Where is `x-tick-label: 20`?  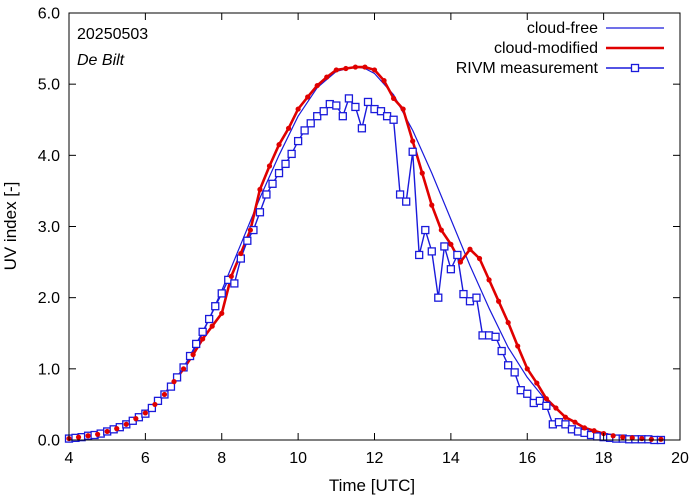
x-tick-label: 20 is located at coordinates (680, 458).